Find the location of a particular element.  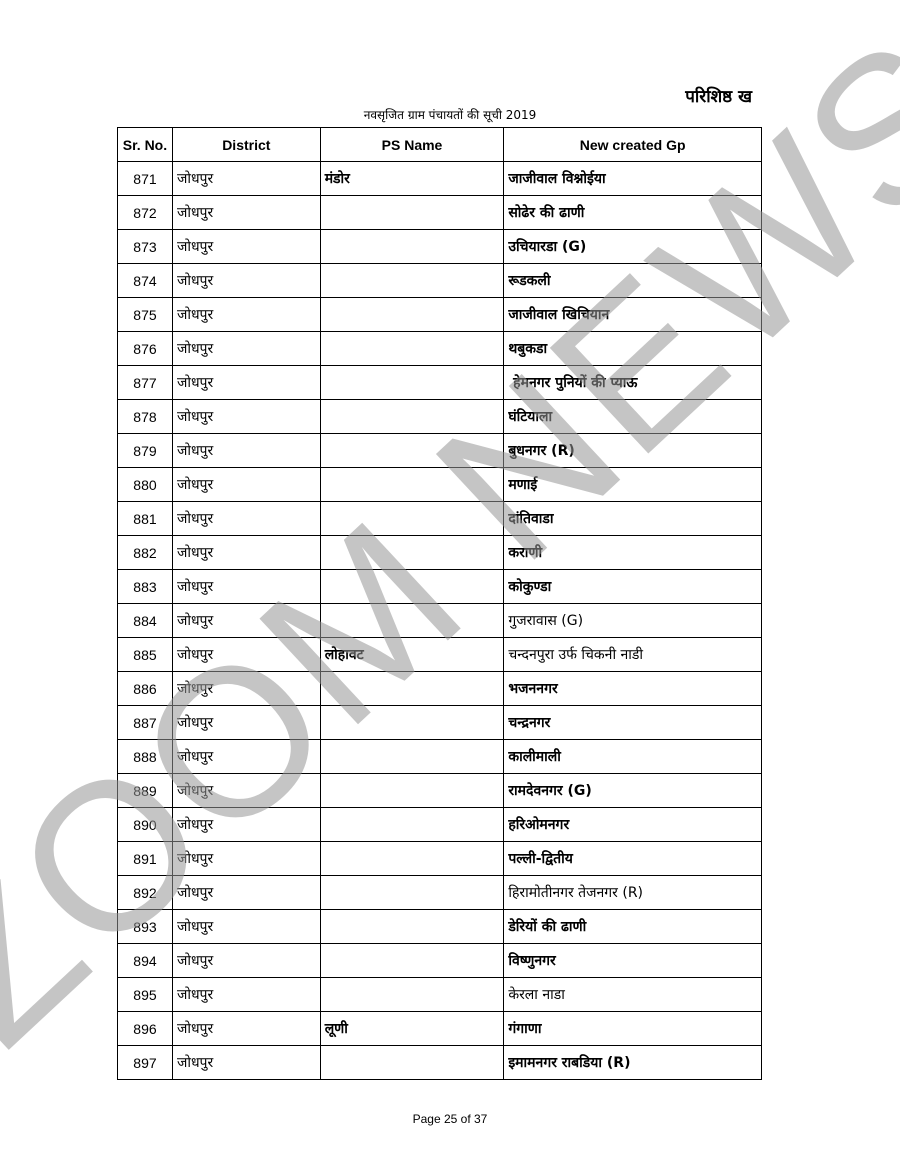

cell-sr-no: 880 is located at coordinates (145, 484).